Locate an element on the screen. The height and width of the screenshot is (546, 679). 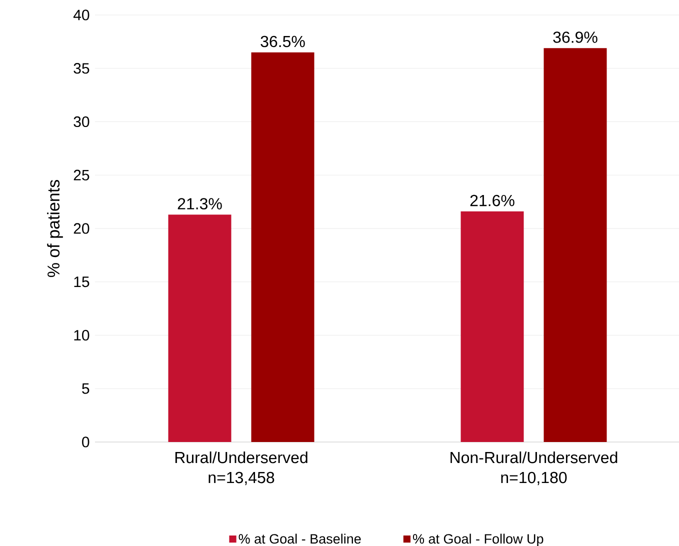
x-tick-label: Non-Rural/Underserved n=10,180 is located at coordinates (534, 468).